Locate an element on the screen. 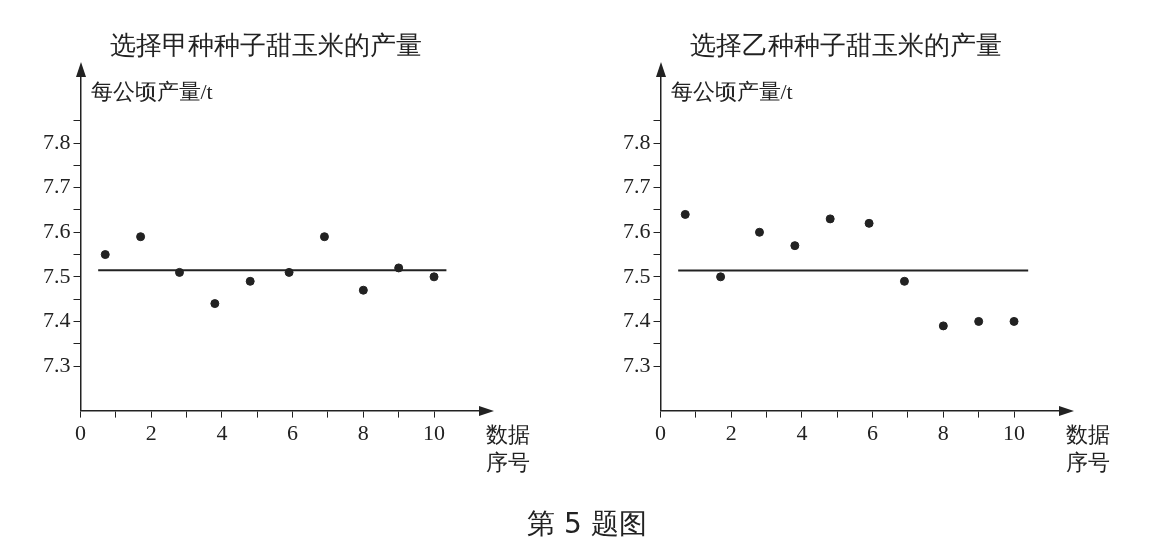 This screenshot has width=1174, height=560. chart-title: 选择乙种种子甜玉米的产量 is located at coordinates (846, 46).